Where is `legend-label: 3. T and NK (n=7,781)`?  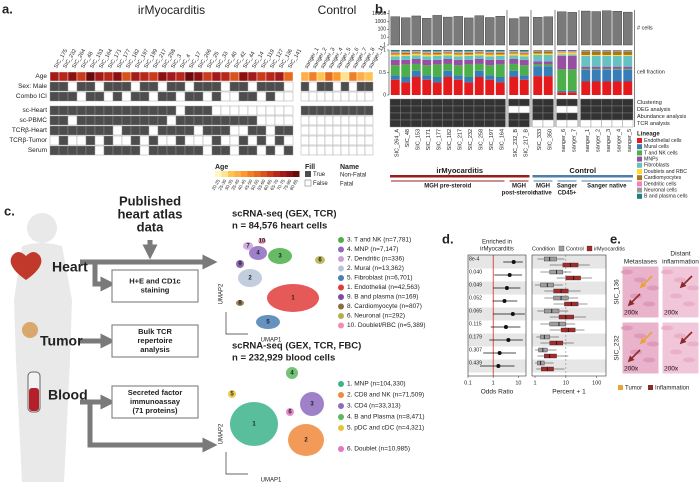 legend-label: 3. T and NK (n=7,781) is located at coordinates (379, 240).